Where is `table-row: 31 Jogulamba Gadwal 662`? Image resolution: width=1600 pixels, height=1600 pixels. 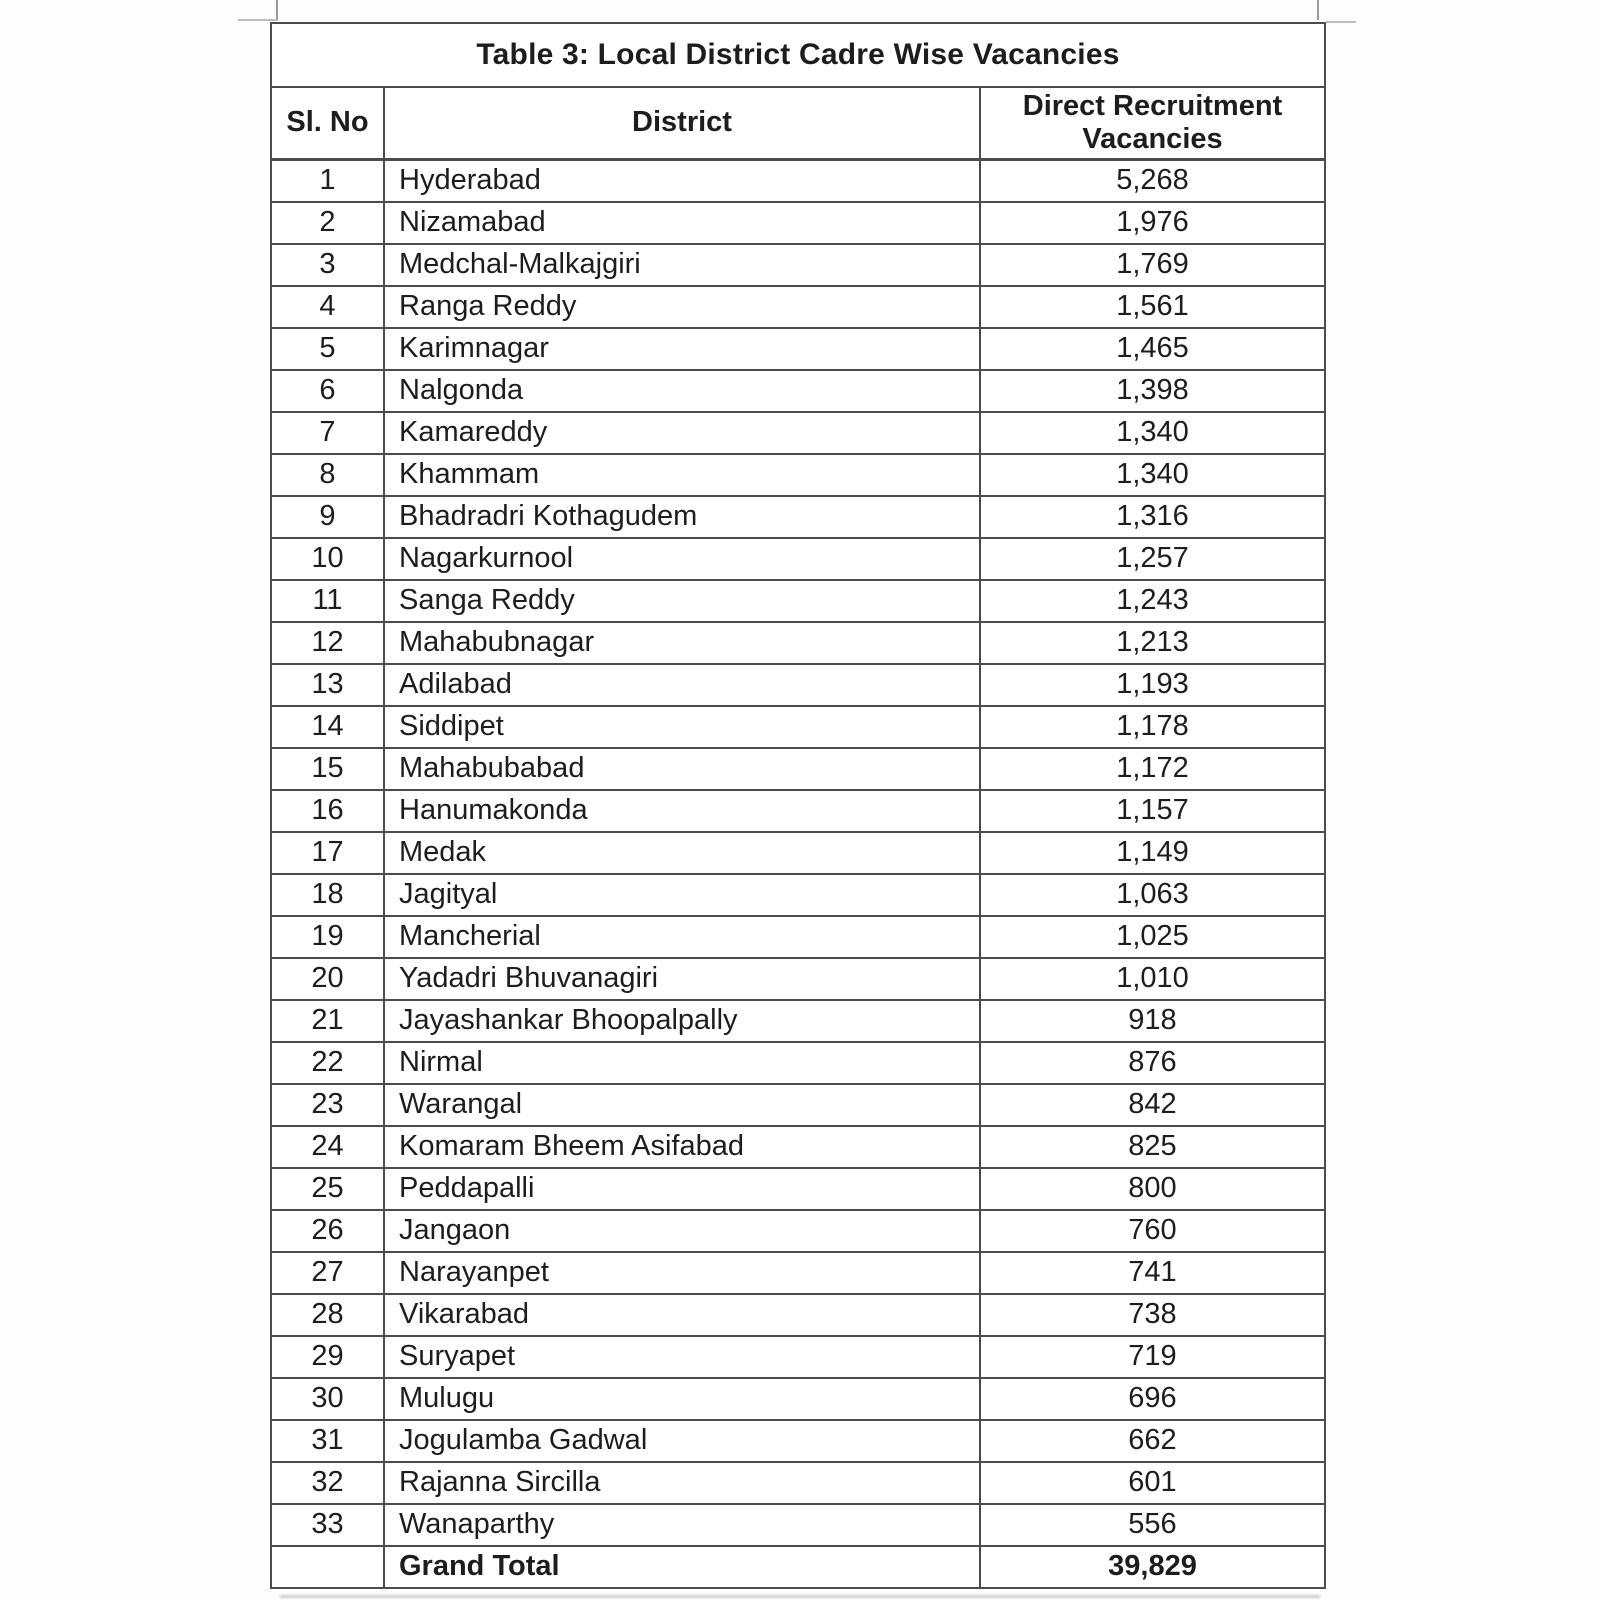
table-row: 31 Jogulamba Gadwal 662 is located at coordinates (798, 1440).